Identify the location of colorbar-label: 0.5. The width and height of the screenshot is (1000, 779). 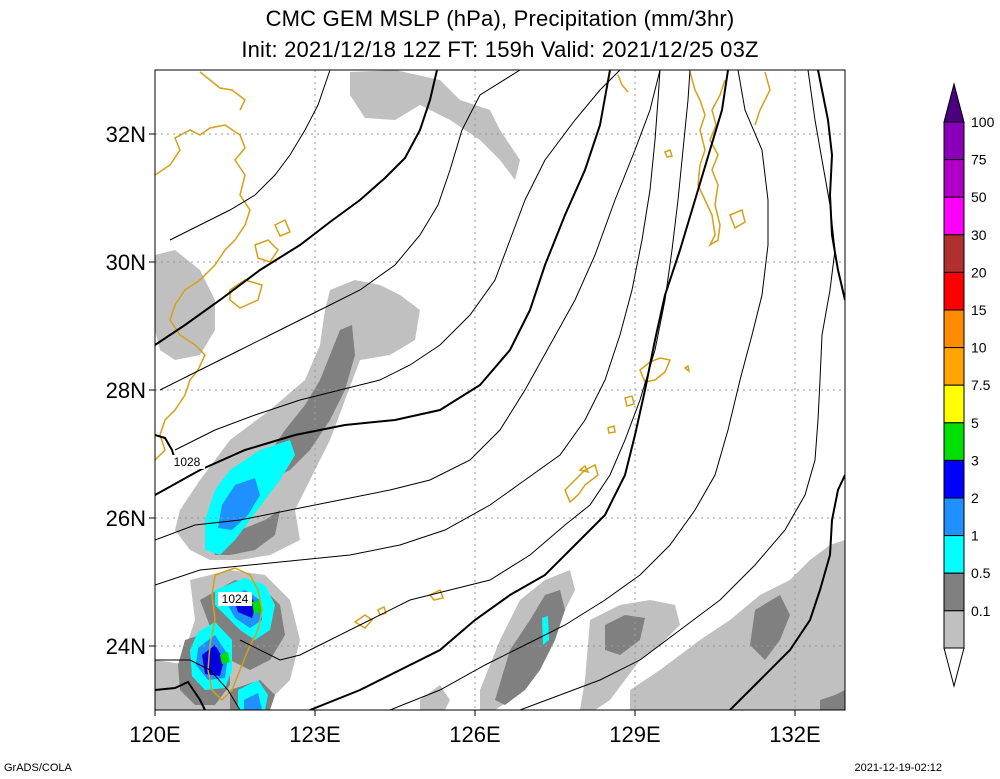
(981, 573).